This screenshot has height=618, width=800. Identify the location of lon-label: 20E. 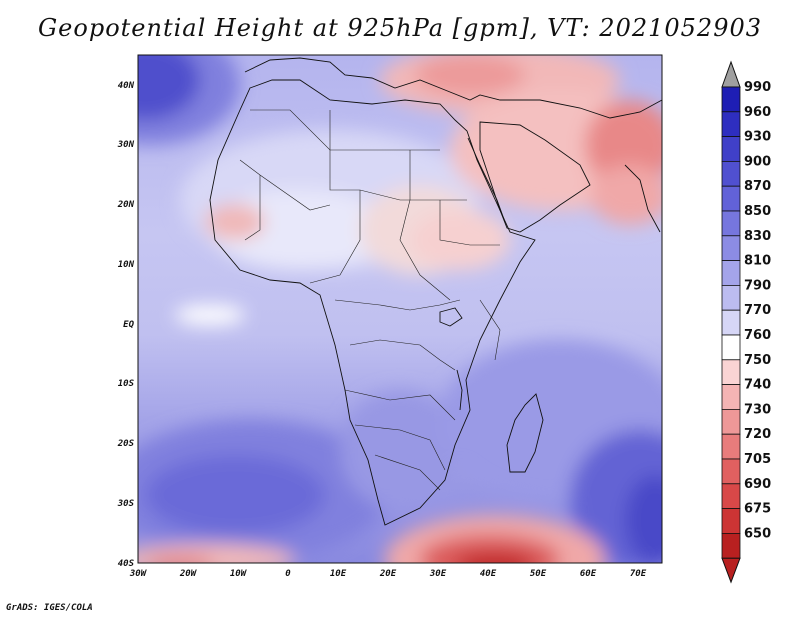
(388, 574).